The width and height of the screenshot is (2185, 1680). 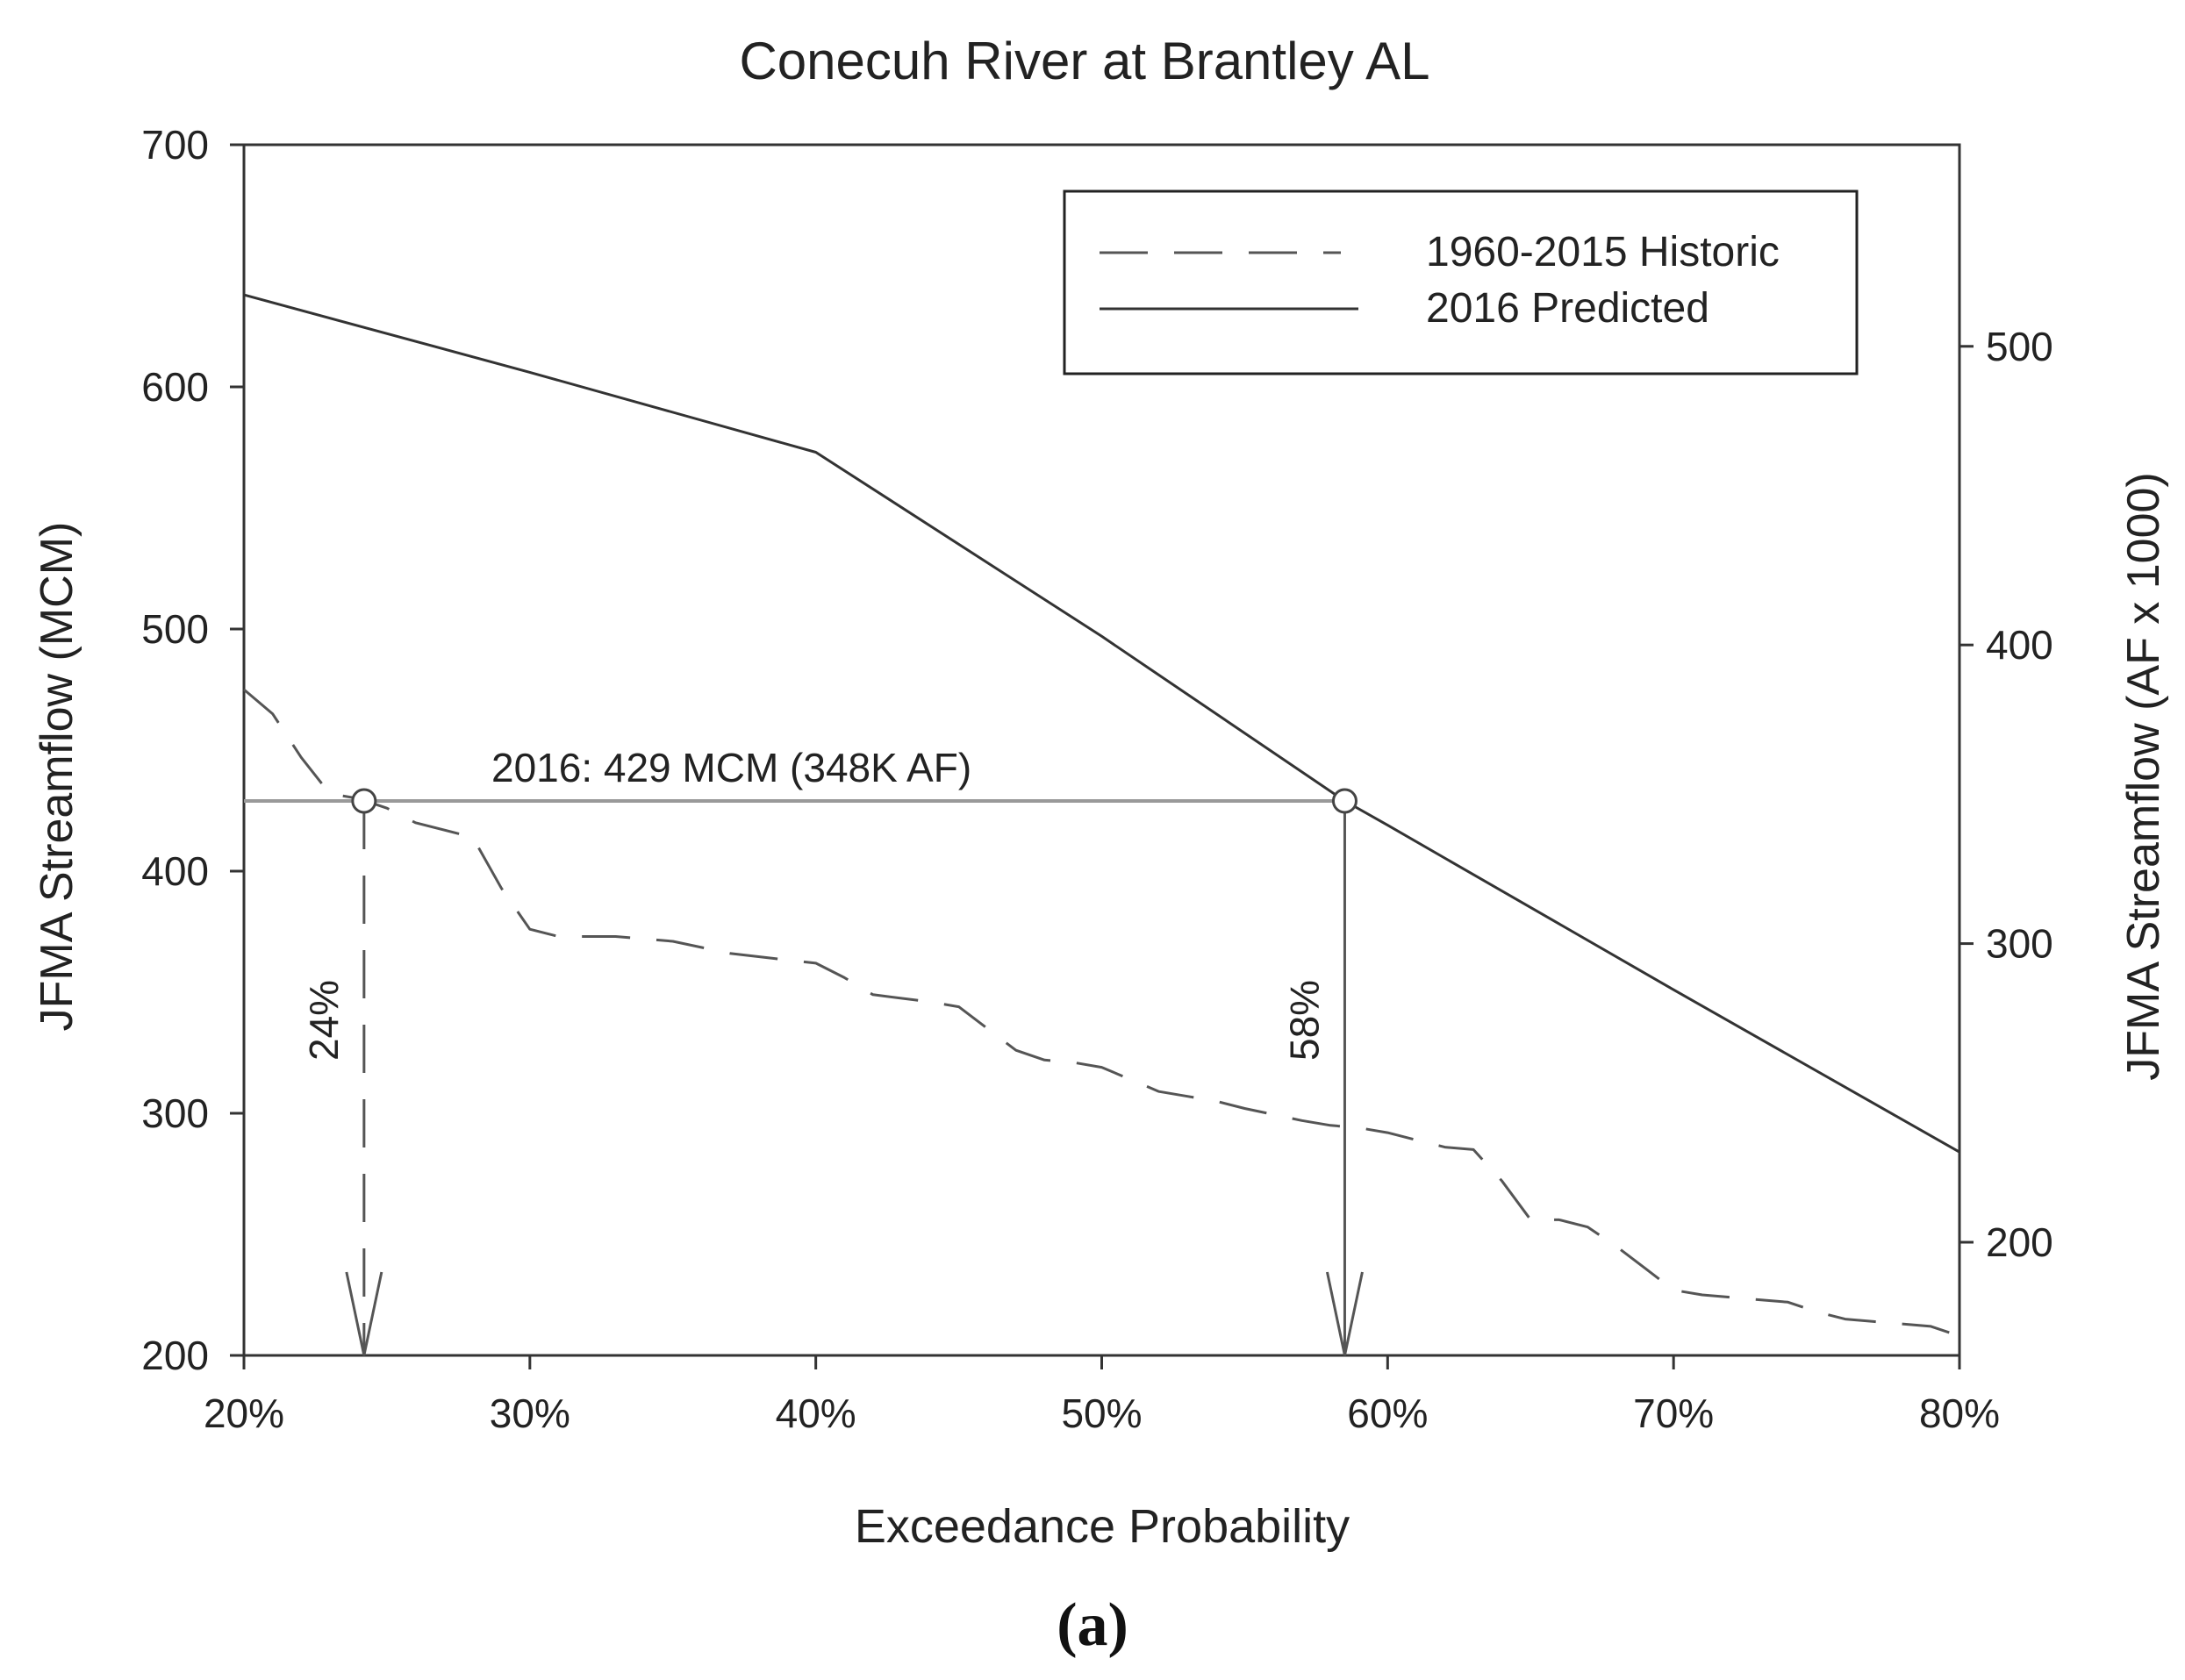 What do you see at coordinates (244, 1413) in the screenshot?
I see `x-tick-label: 20%` at bounding box center [244, 1413].